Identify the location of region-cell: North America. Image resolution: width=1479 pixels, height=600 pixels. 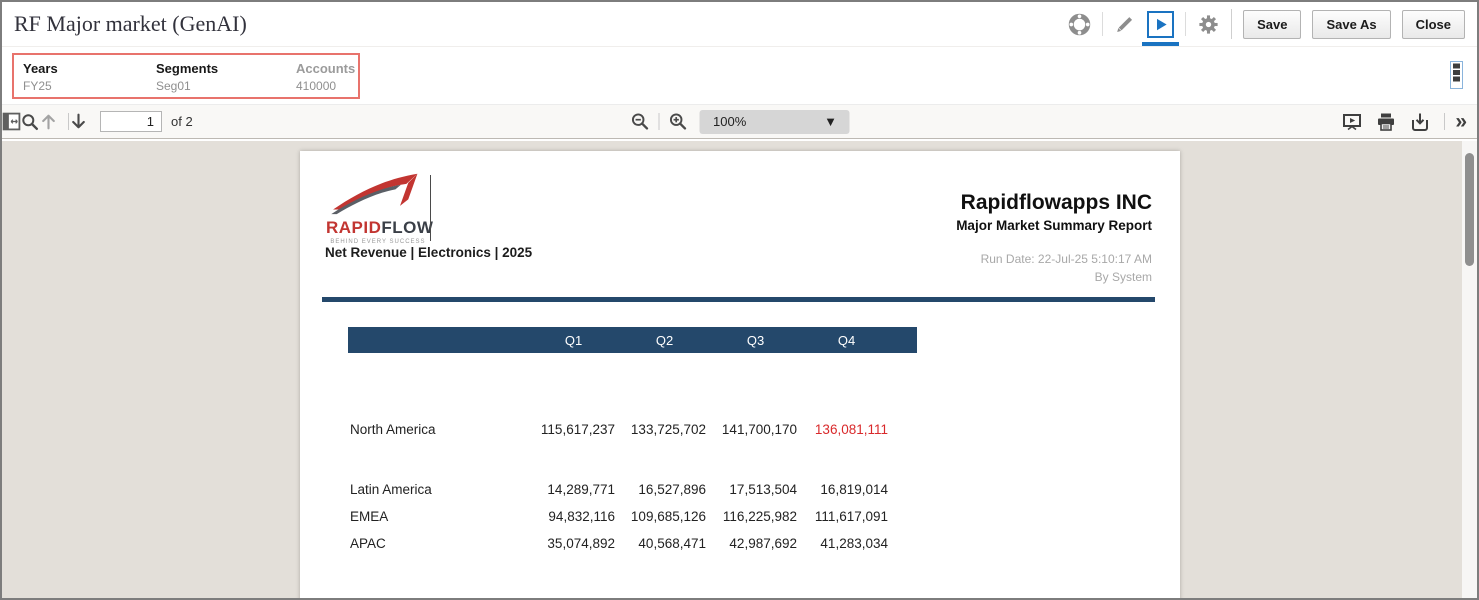
(393, 429).